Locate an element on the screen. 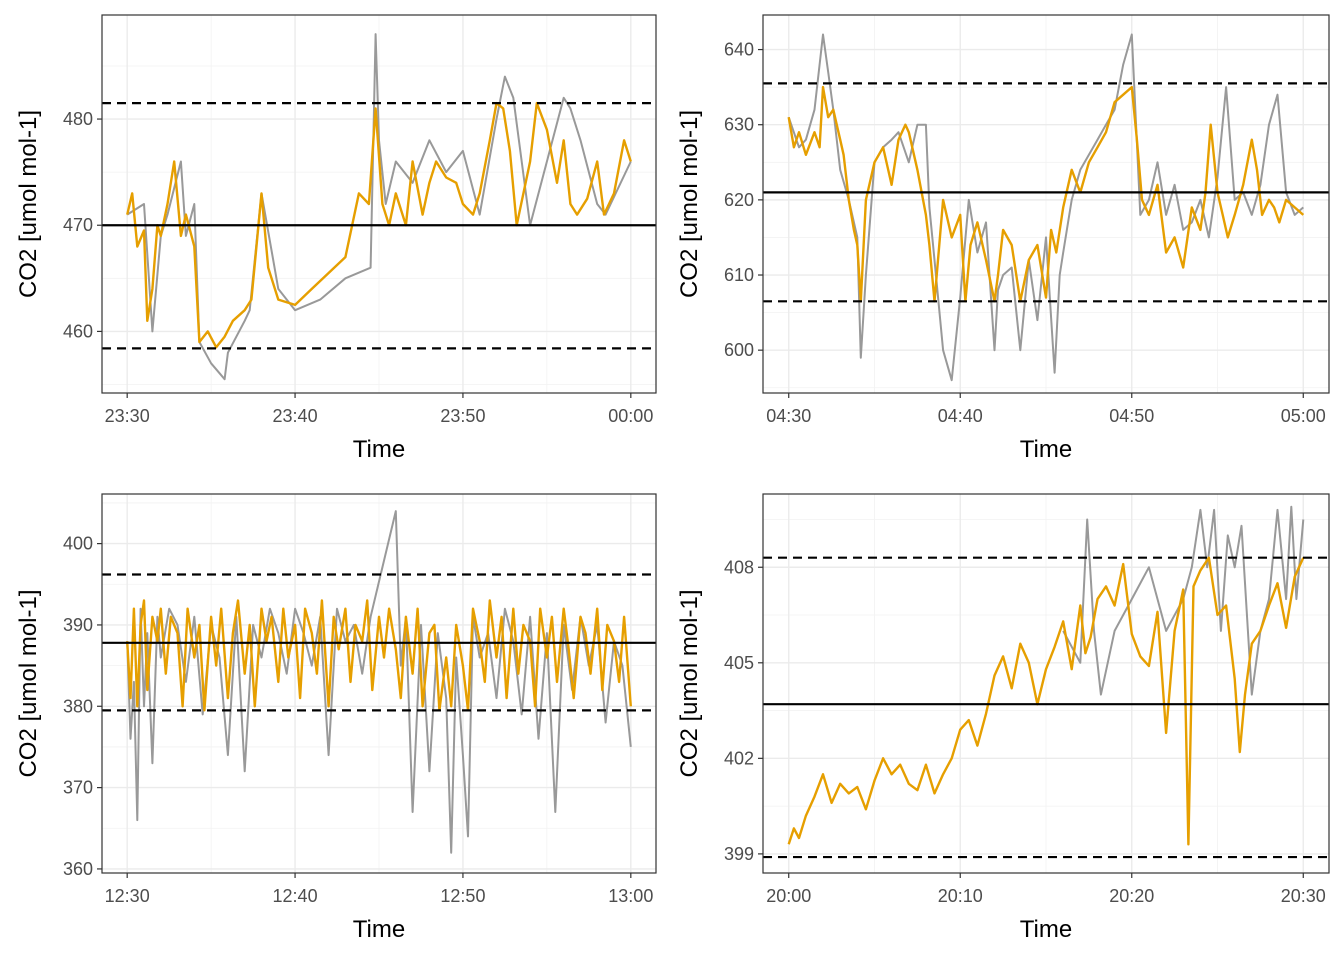  x-tick-label: 23:30 is located at coordinates (127, 416).